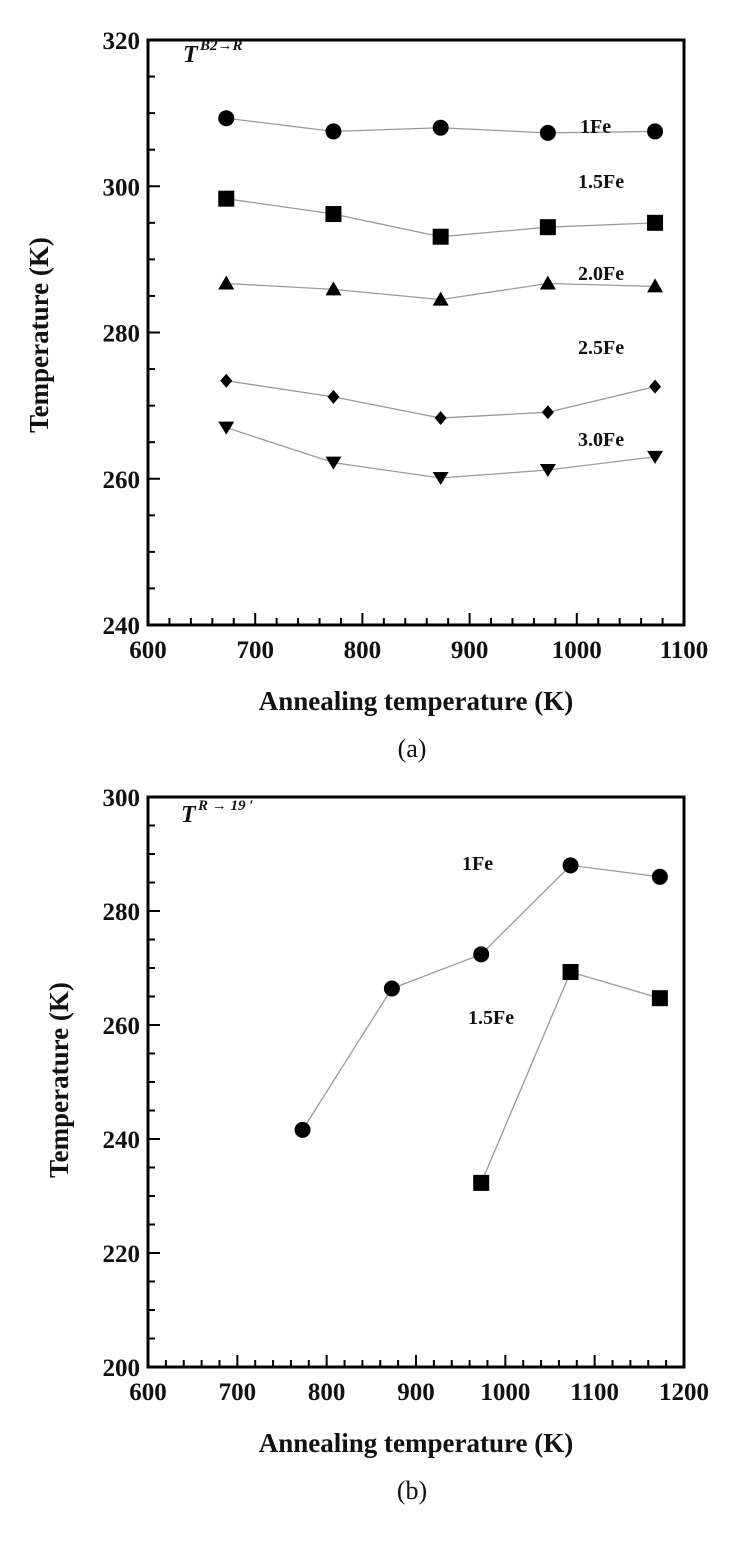  I want to click on transition-annotation-sup: B2→R, so click(221, 46).